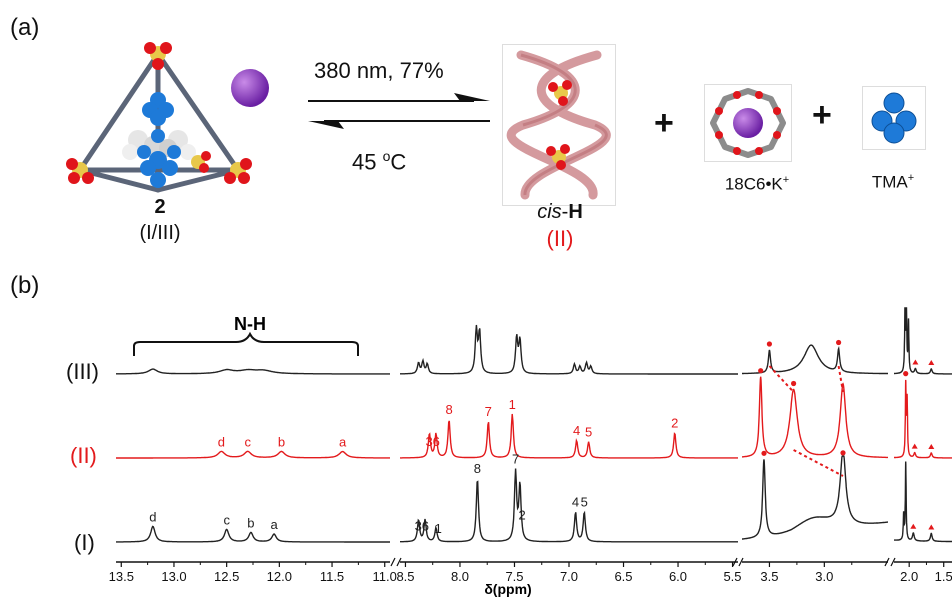  Describe the element at coordinates (560, 238) in the screenshot. I see `helix-state: (II)` at that location.